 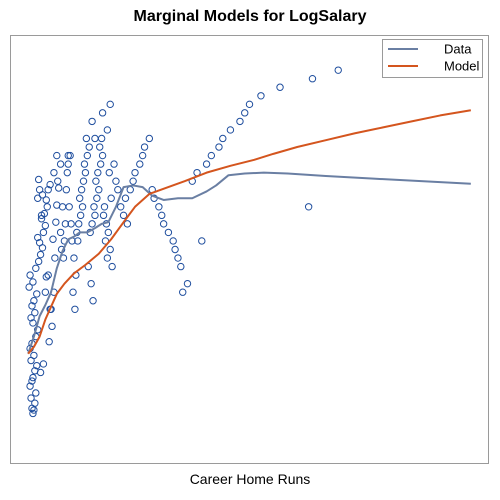 I want to click on legend: Data Model, so click(x=432, y=58).